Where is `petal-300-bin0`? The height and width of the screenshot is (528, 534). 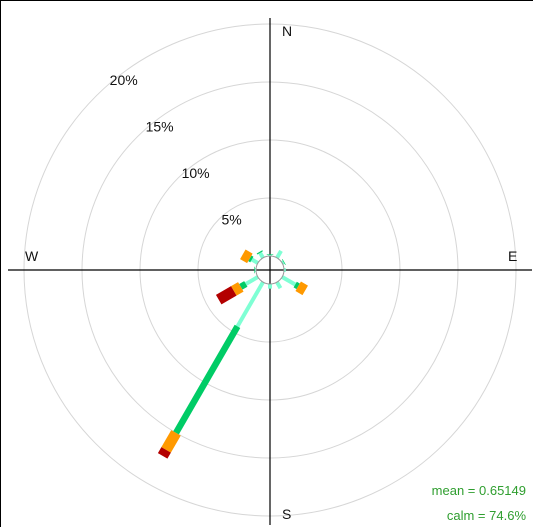
petal-300-bin0 is located at coordinates (254, 261).